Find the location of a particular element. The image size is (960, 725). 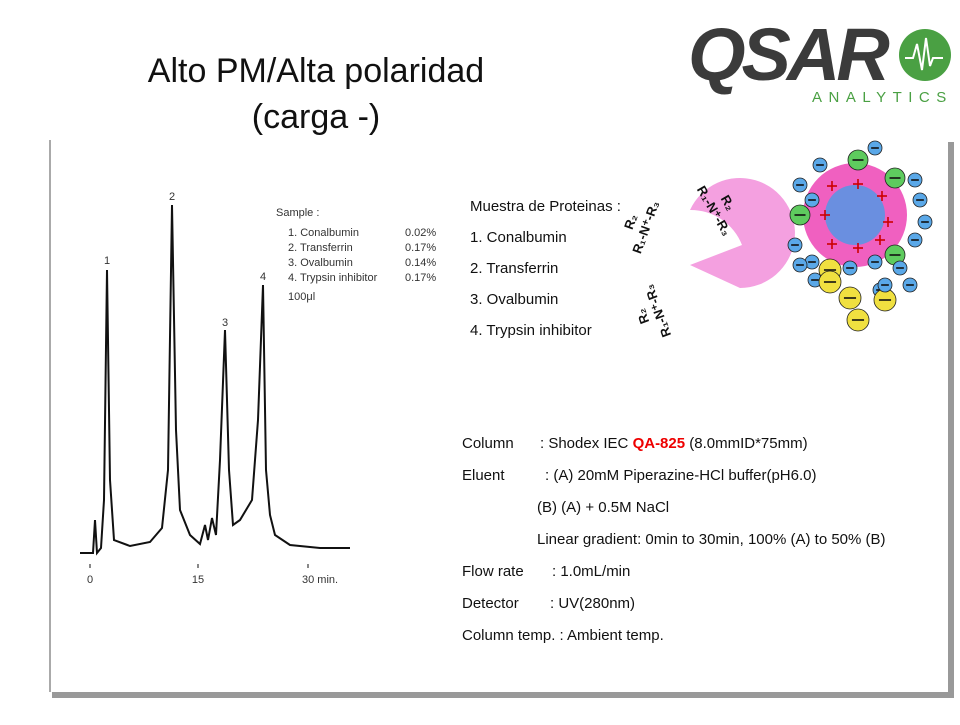

logo-sub: ANALYTICS is located at coordinates (882, 97).